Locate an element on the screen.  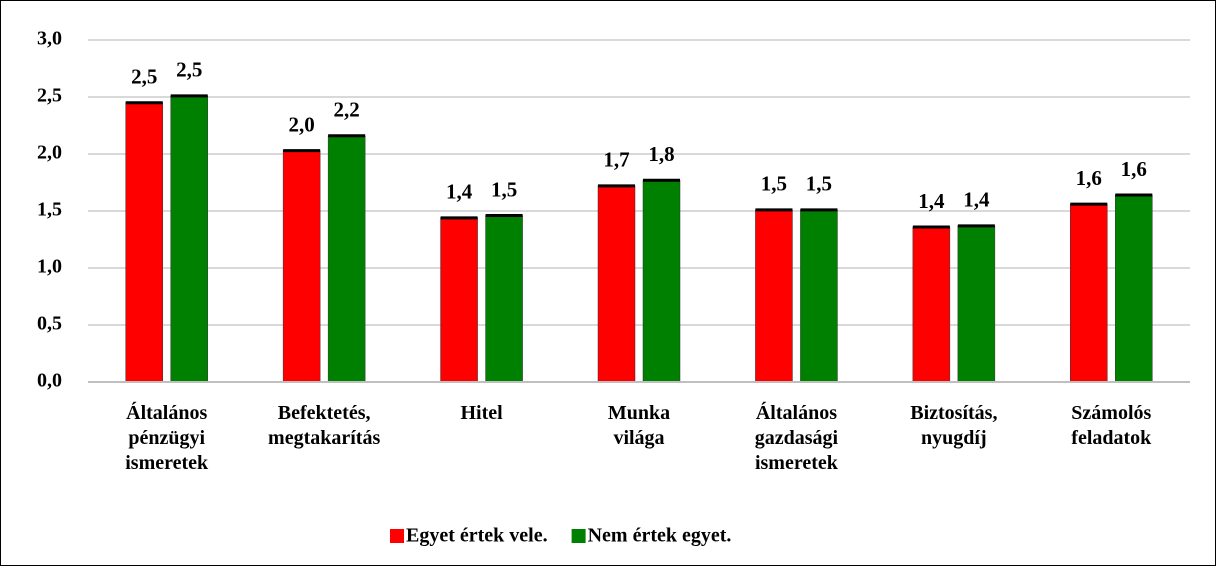
legend-label: Egyet értek vele. is located at coordinates (477, 536).